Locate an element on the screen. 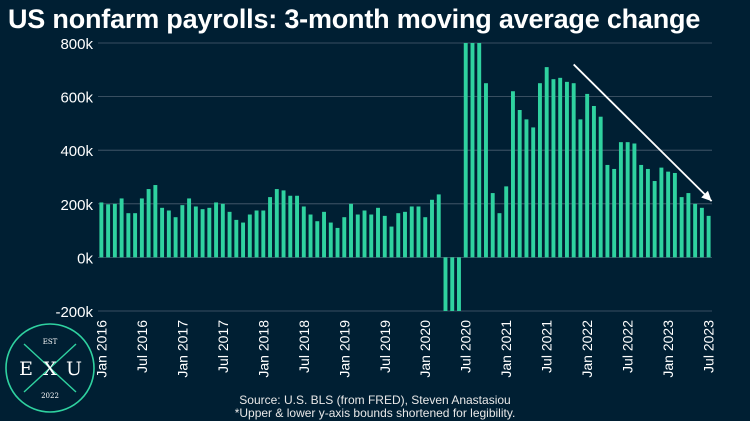  logo-letter-u: U is located at coordinates (74, 369).